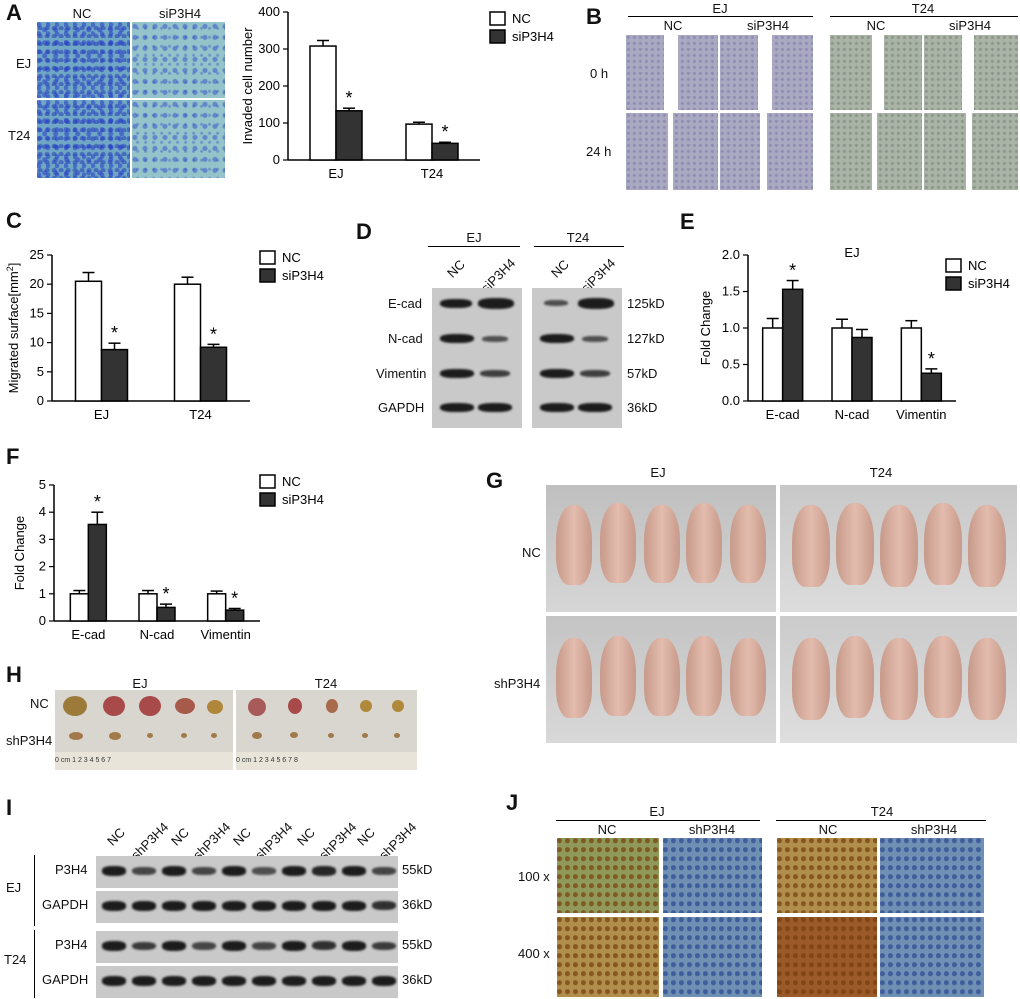 The width and height of the screenshot is (1020, 999). I want to click on panel-label-j: J, so click(512, 802).